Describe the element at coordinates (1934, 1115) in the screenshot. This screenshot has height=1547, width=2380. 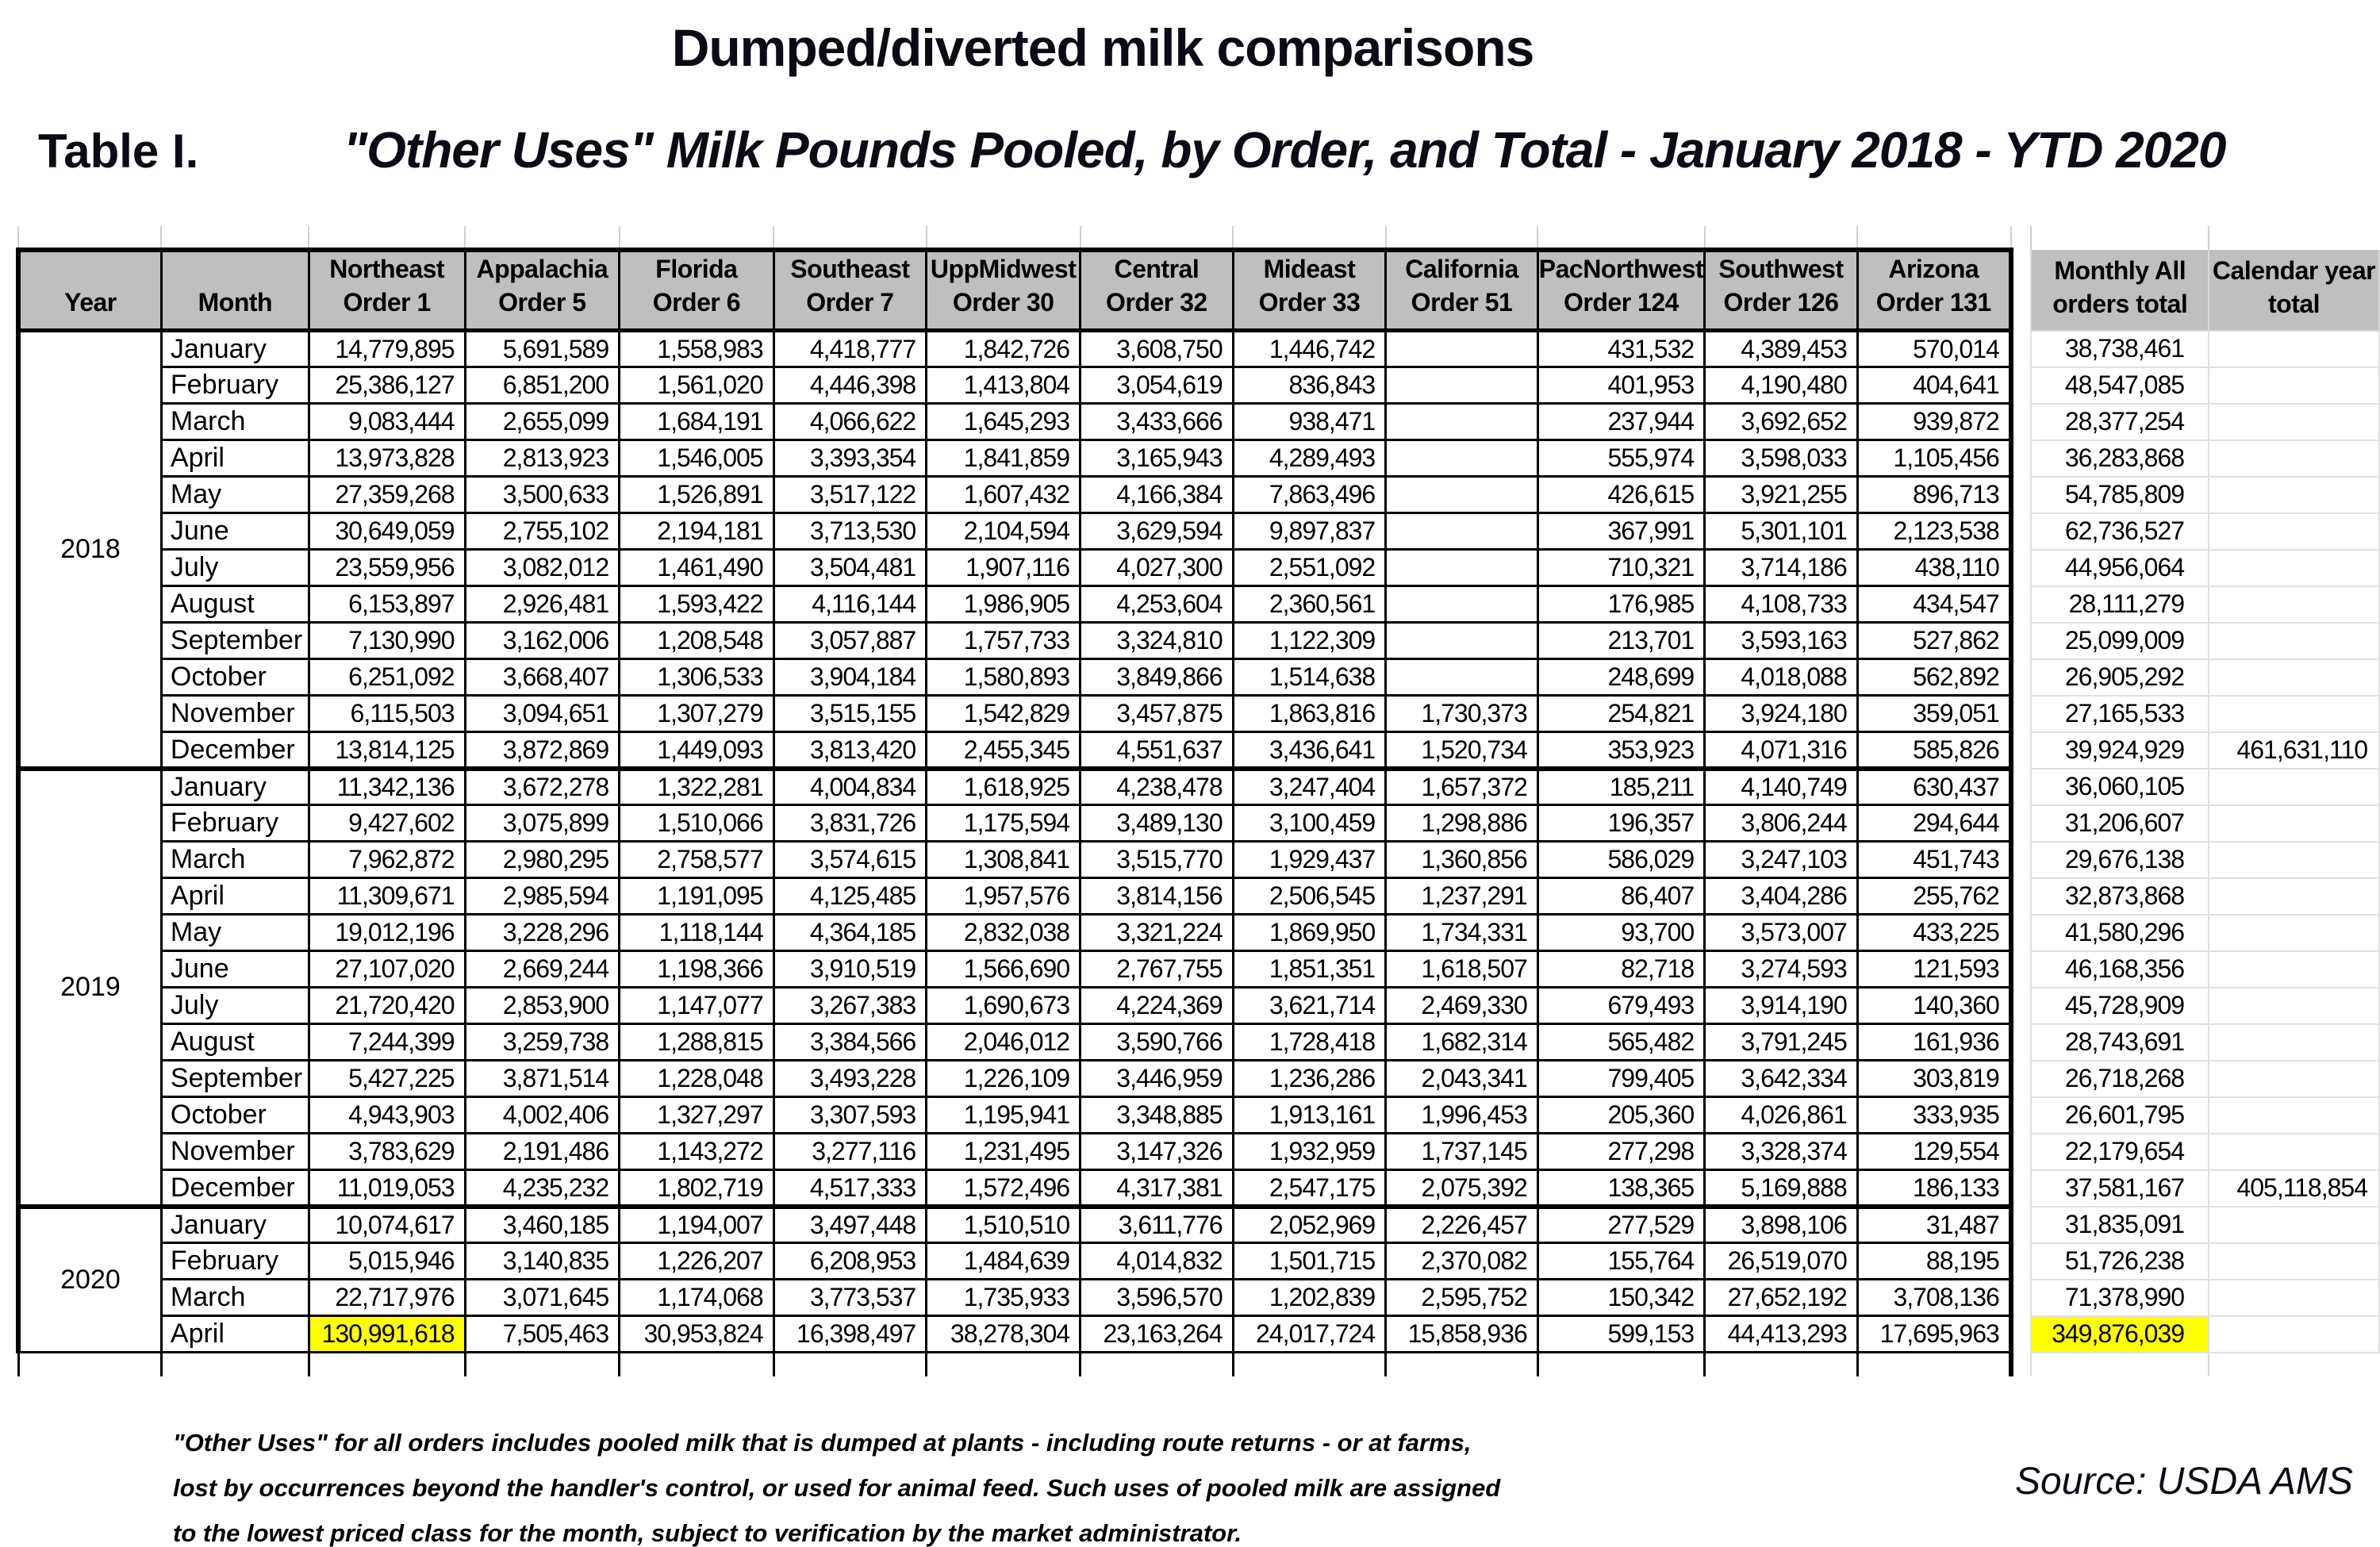
I see `value-cell: 333,935` at that location.